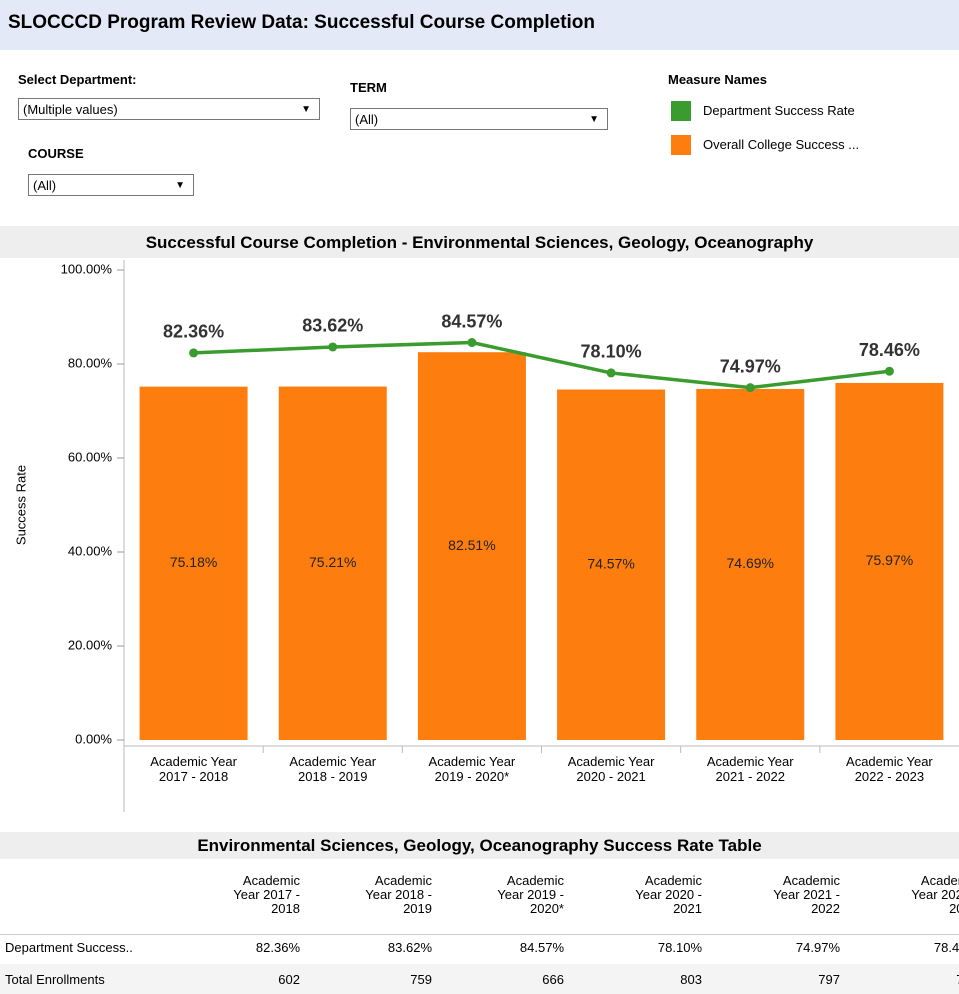  Describe the element at coordinates (77, 79) in the screenshot. I see `filter-label: Select Department:` at that location.